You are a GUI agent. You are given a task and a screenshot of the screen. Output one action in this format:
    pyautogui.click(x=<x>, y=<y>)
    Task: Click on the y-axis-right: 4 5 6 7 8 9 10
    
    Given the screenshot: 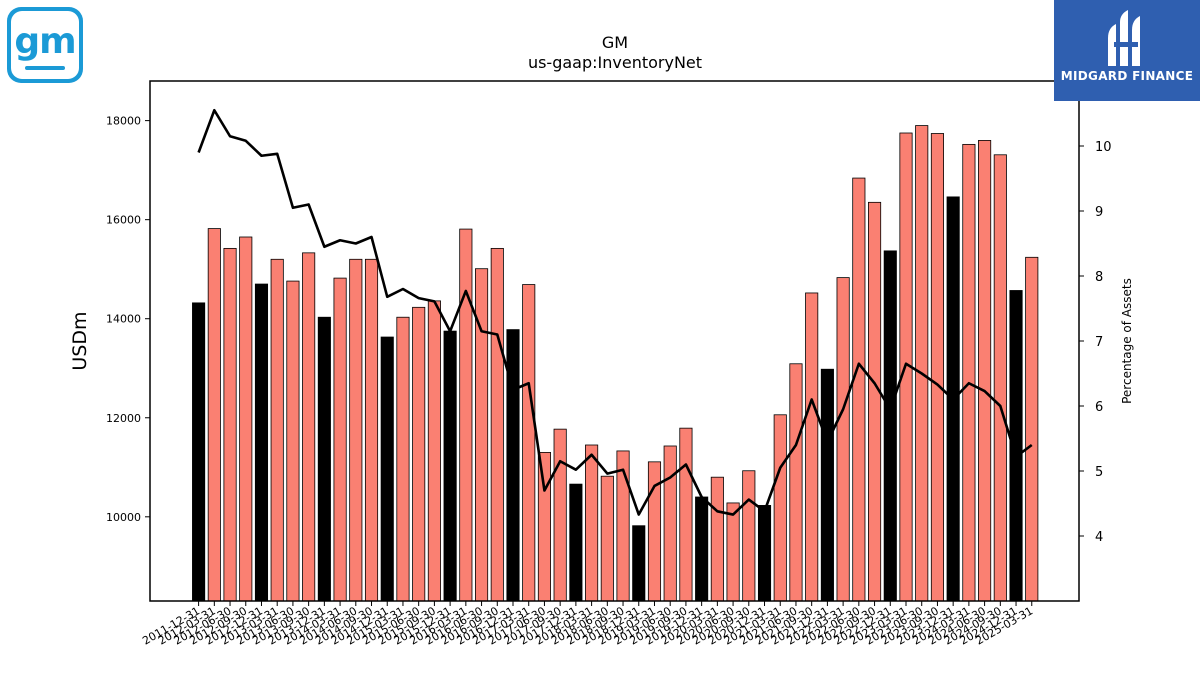 What is the action you would take?
    pyautogui.click(x=1095, y=342)
    